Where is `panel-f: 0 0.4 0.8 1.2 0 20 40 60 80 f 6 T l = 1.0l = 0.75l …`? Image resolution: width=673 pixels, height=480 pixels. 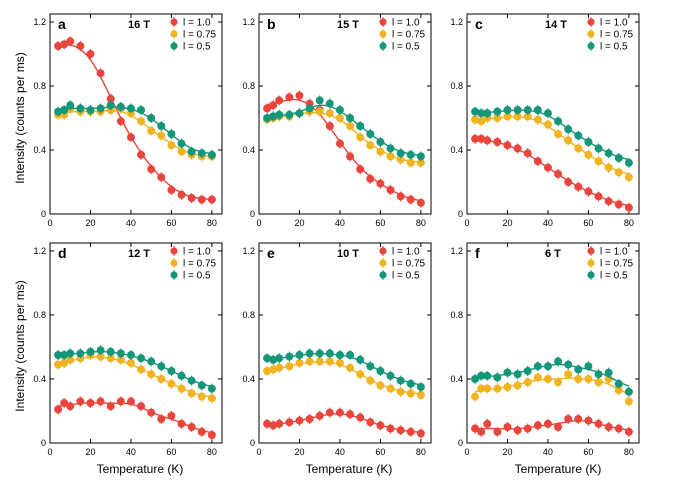
panel-f: 0 0.4 0.8 1.2 0 20 40 60 80 f 6 T l = 1.0l = 0.75l … is located at coordinates (545, 349).